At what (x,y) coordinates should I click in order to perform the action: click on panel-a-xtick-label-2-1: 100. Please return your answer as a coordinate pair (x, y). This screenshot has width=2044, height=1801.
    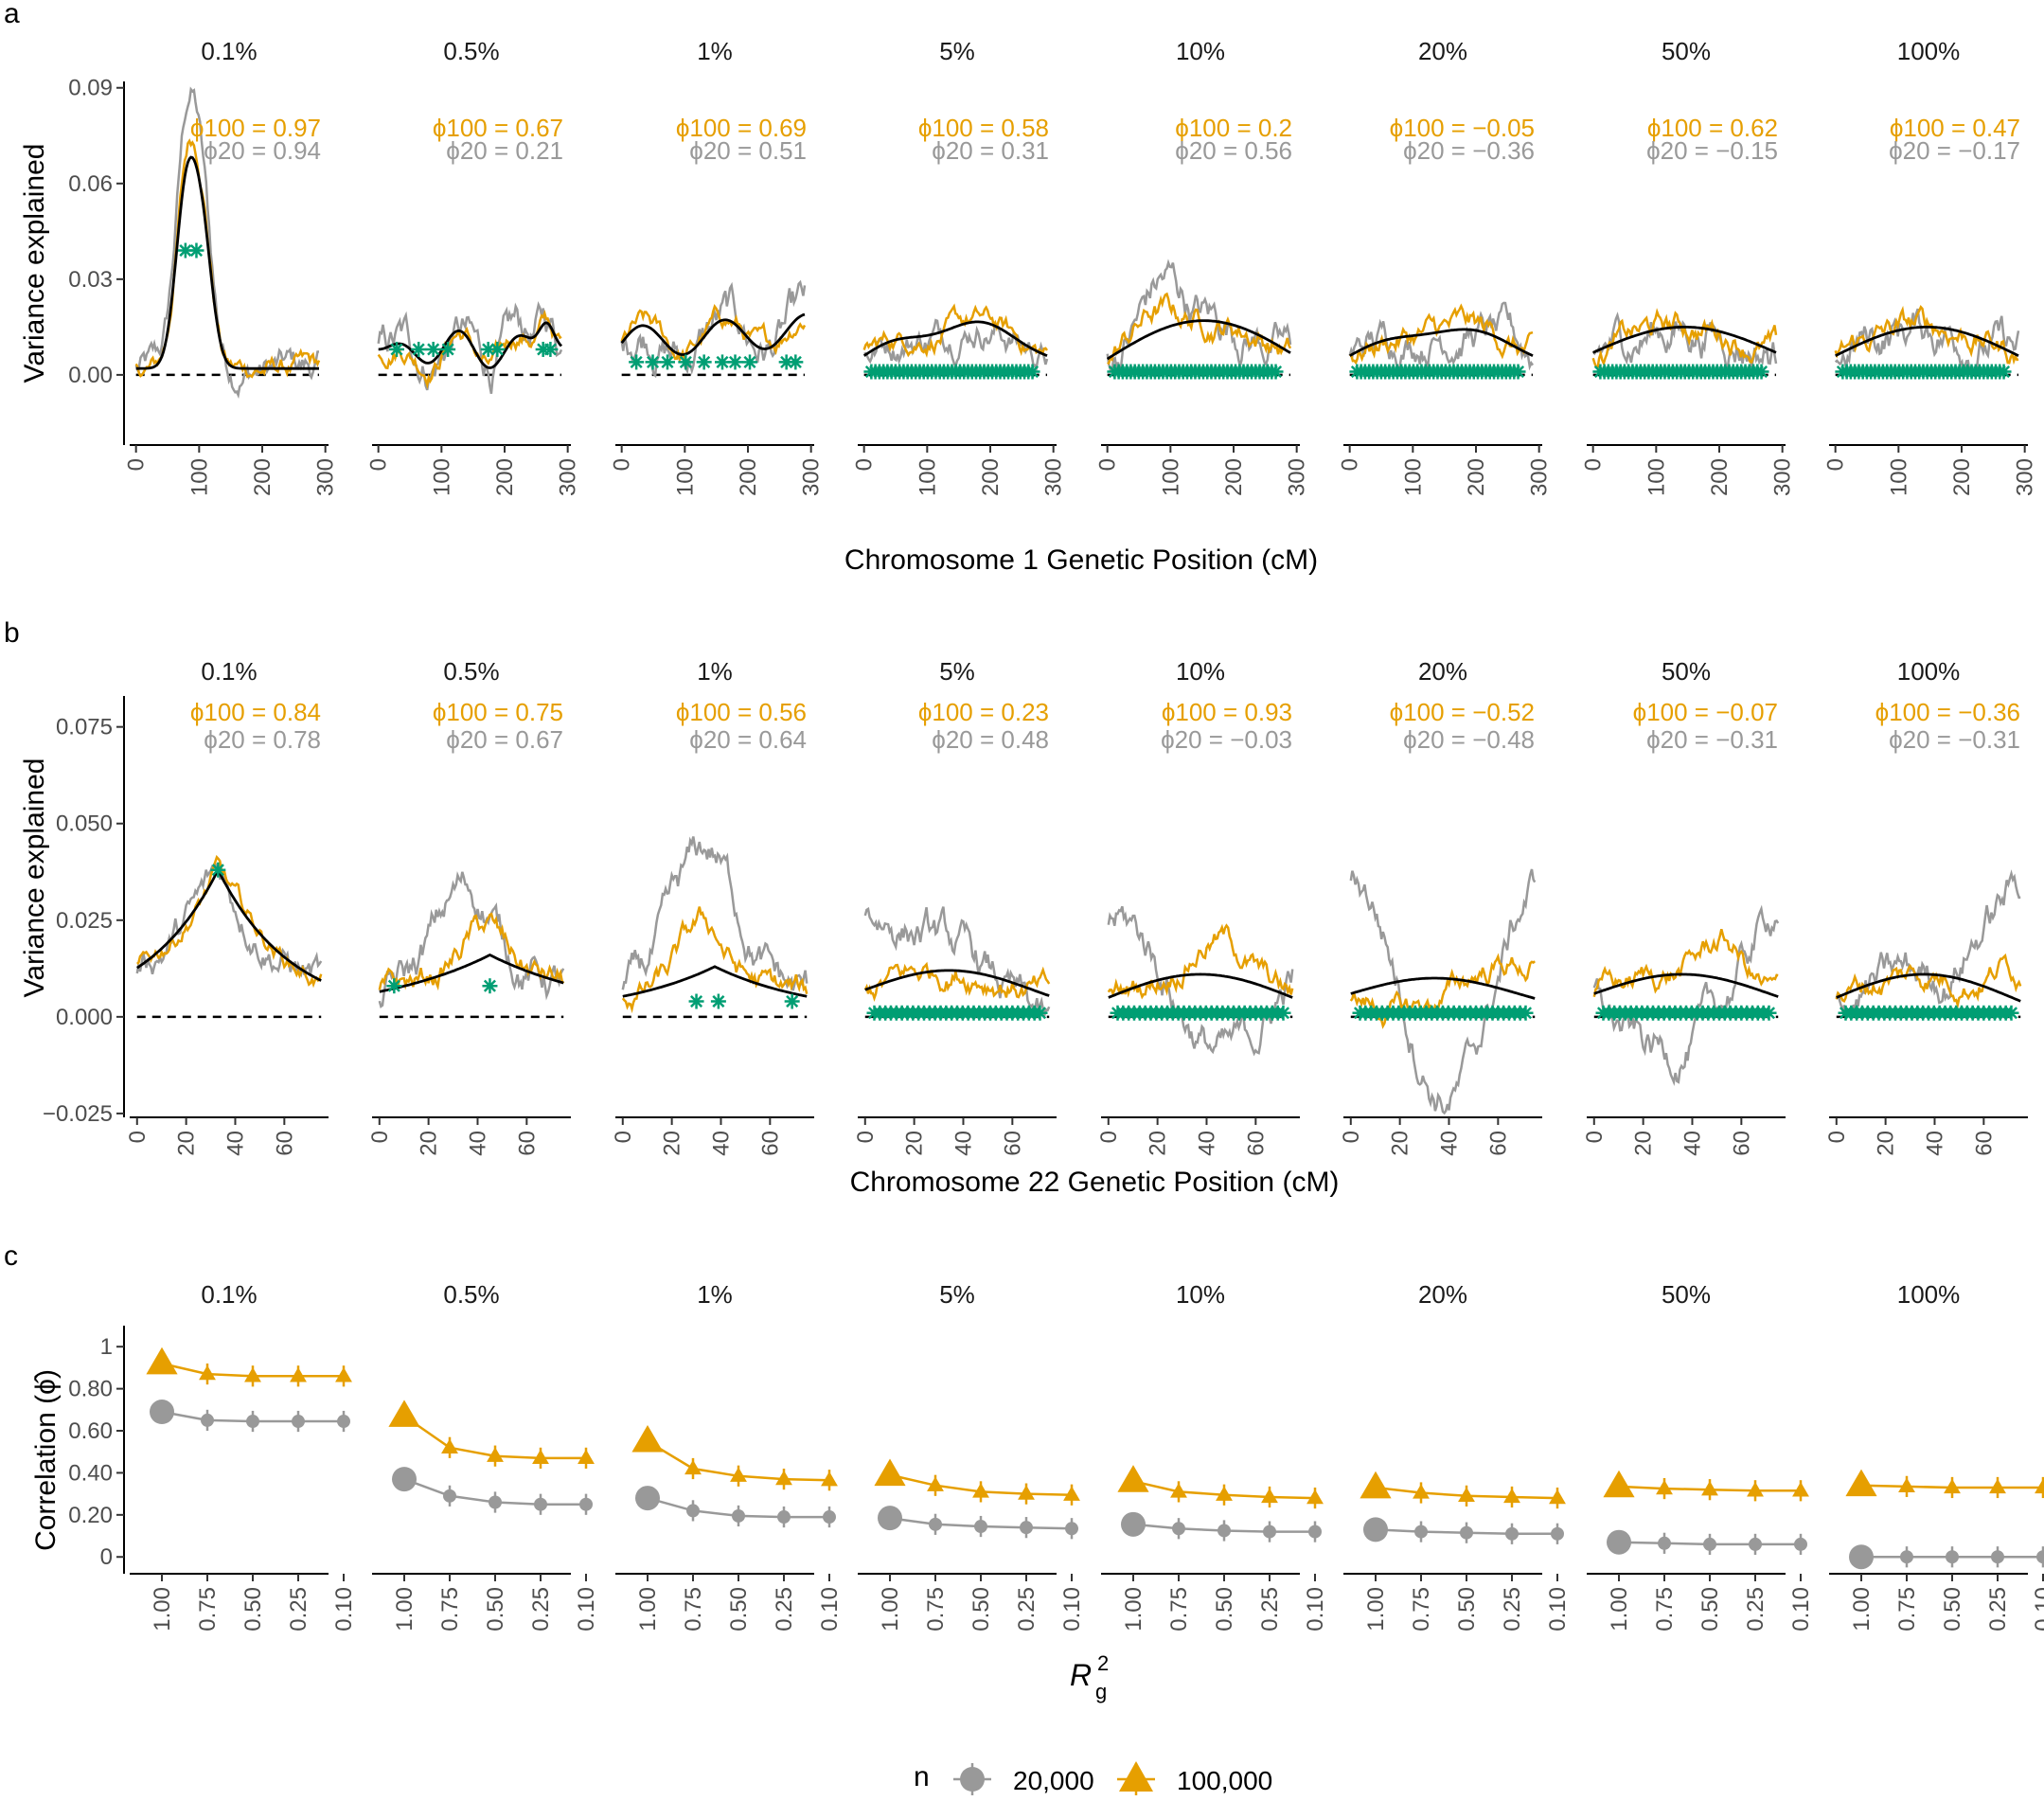
    Looking at the image, I should click on (685, 477).